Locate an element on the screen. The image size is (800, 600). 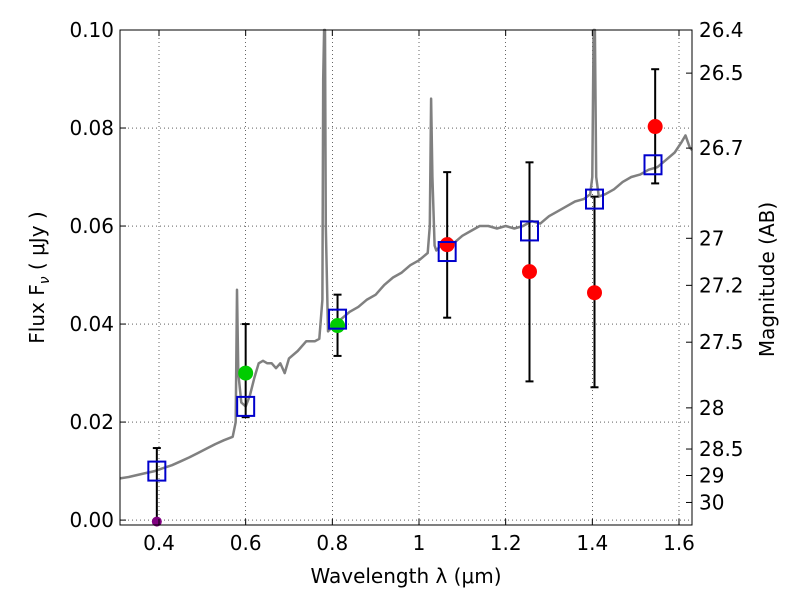
y-tick-label: 0.00 is located at coordinates (91, 520).